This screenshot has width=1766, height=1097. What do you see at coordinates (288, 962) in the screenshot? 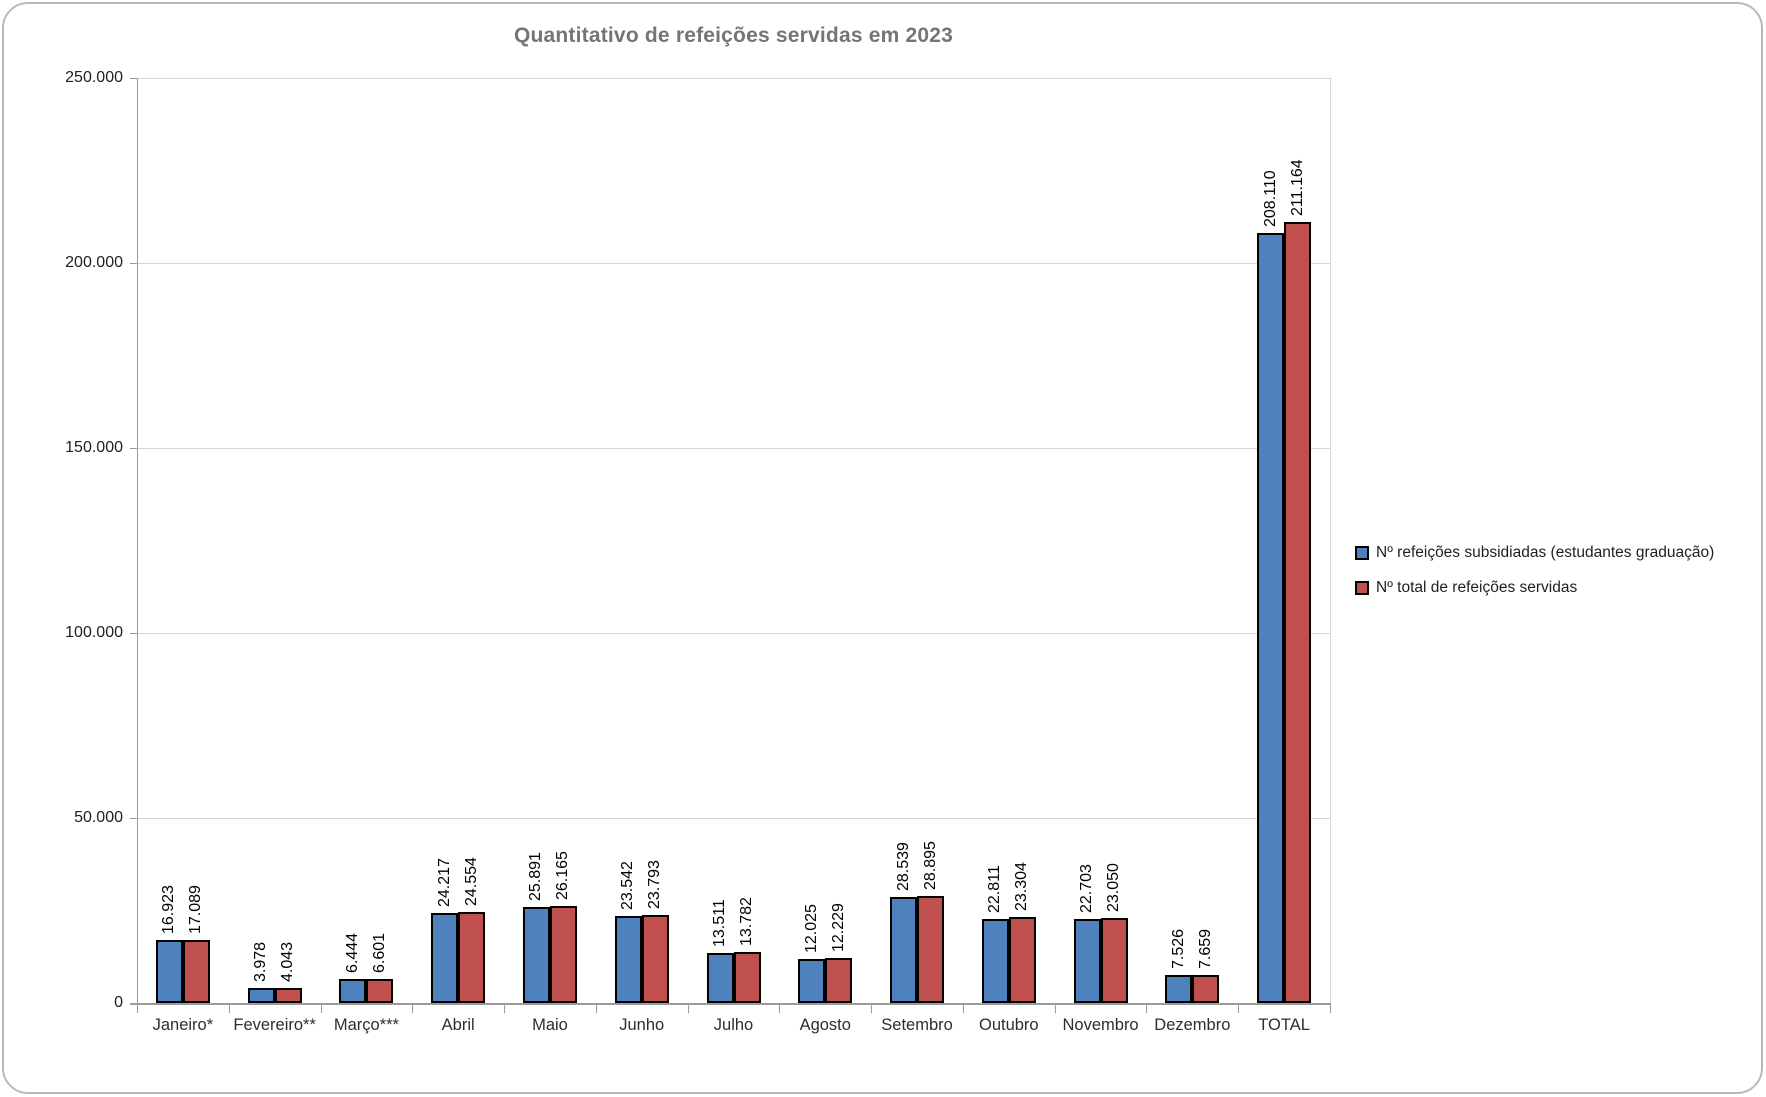
I see `bar-value-label: 4.043` at bounding box center [288, 962].